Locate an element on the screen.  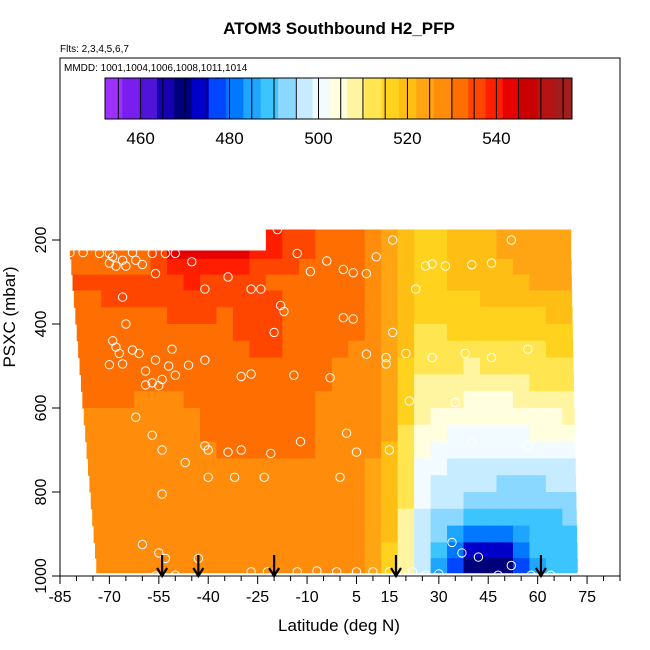
colorbar-tick-label: 480 is located at coordinates (229, 138).